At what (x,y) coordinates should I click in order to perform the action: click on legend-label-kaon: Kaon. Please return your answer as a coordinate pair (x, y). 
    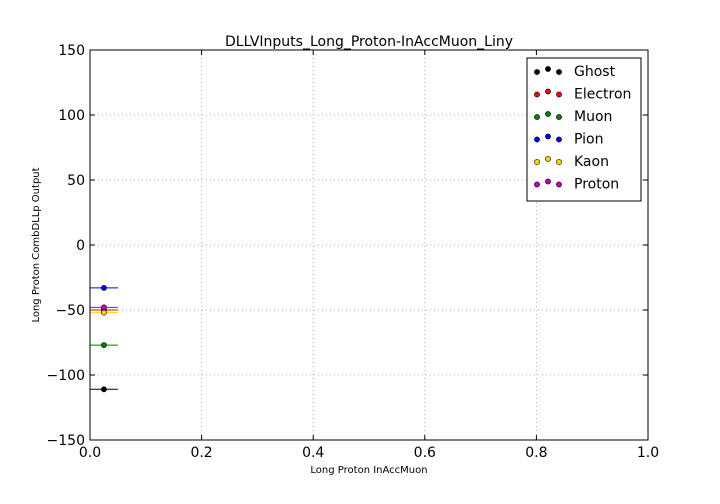
    Looking at the image, I should click on (591, 162).